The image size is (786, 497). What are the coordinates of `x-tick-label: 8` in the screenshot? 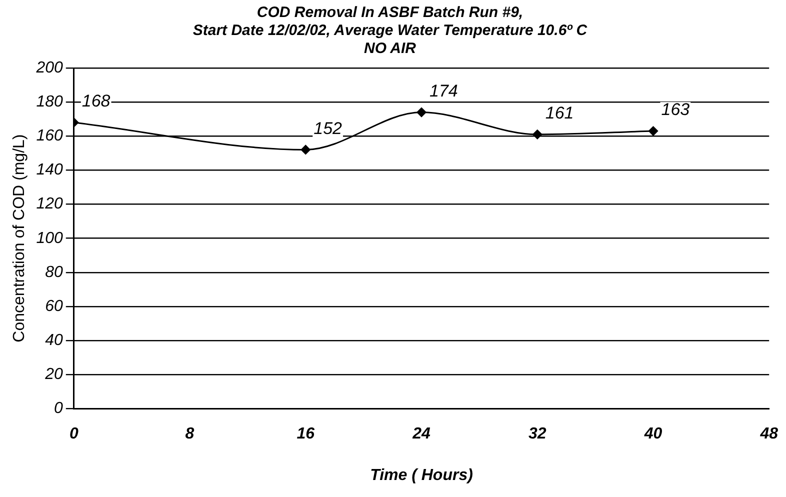 It's located at (189, 434).